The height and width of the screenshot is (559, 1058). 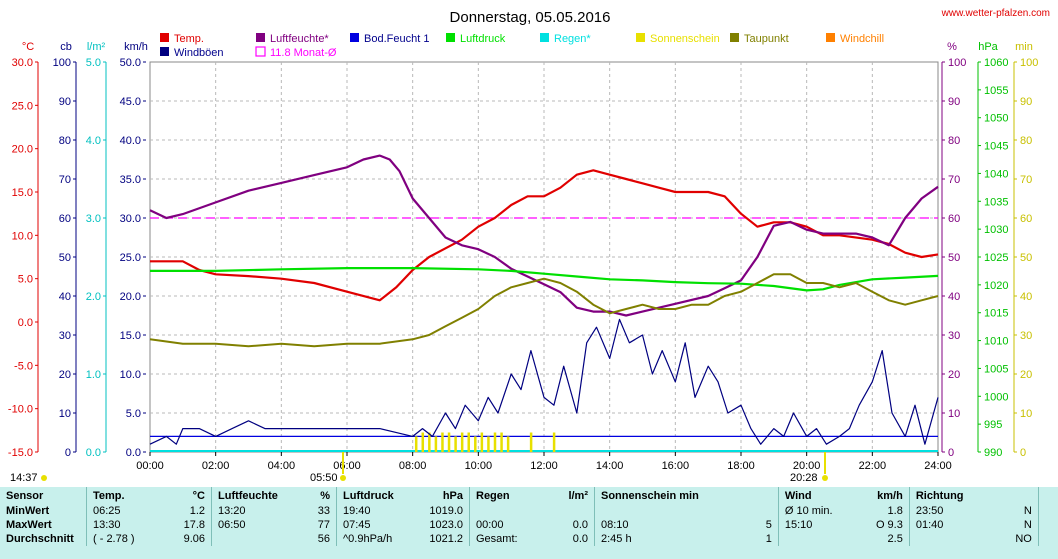 What do you see at coordinates (817, 525) in the screenshot?
I see `wind-label: 15:10` at bounding box center [817, 525].